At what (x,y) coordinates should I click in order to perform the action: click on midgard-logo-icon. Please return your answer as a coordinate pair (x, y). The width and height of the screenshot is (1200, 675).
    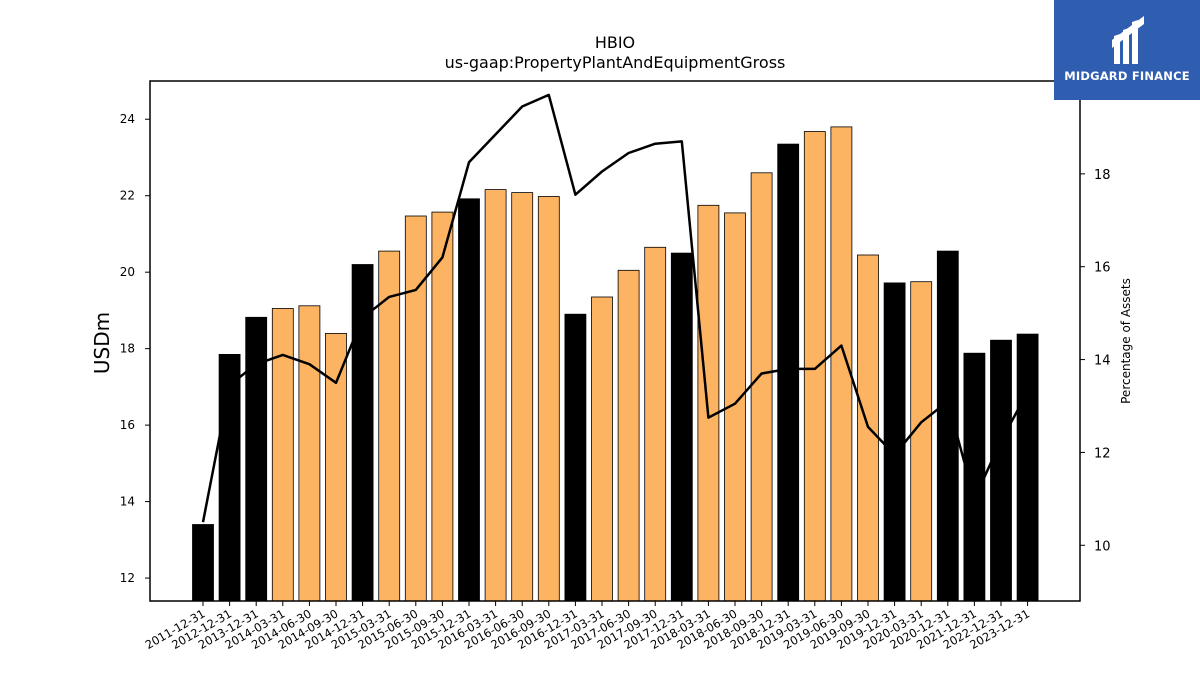
    Looking at the image, I should click on (1128, 40).